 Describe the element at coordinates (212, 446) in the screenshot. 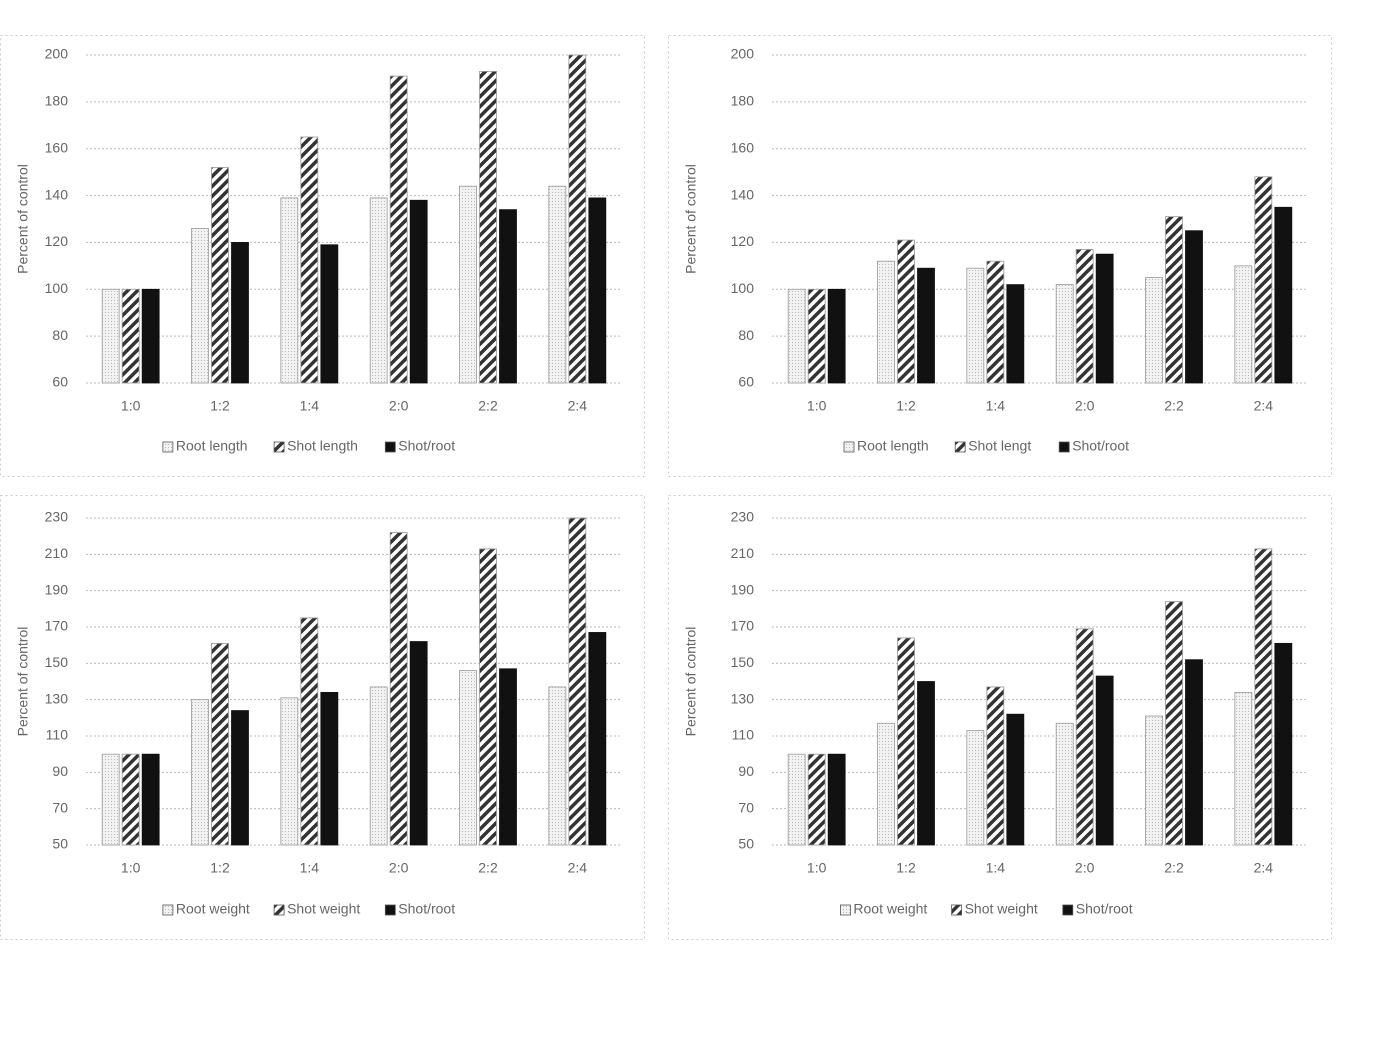

I see `legend-label: Root length` at that location.